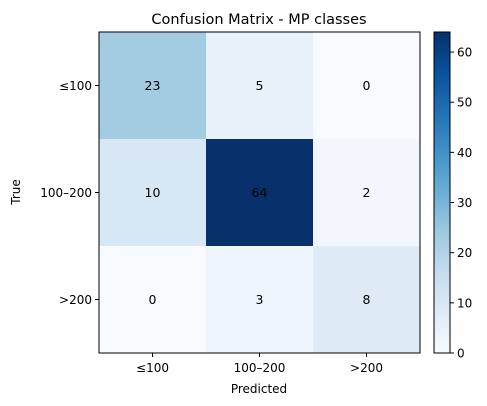  I want to click on x-axis-label: Predicted, so click(259, 389).